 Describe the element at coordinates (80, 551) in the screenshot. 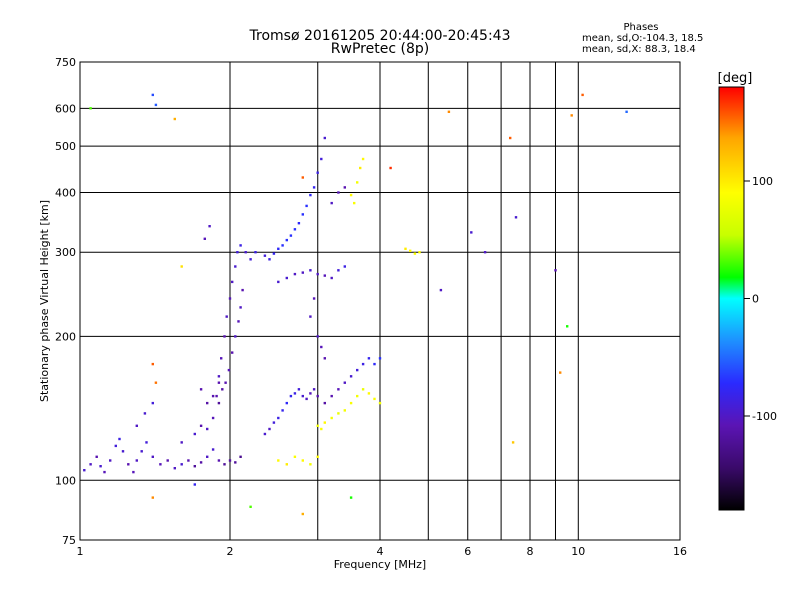

I see `x-tick-label: 1` at that location.